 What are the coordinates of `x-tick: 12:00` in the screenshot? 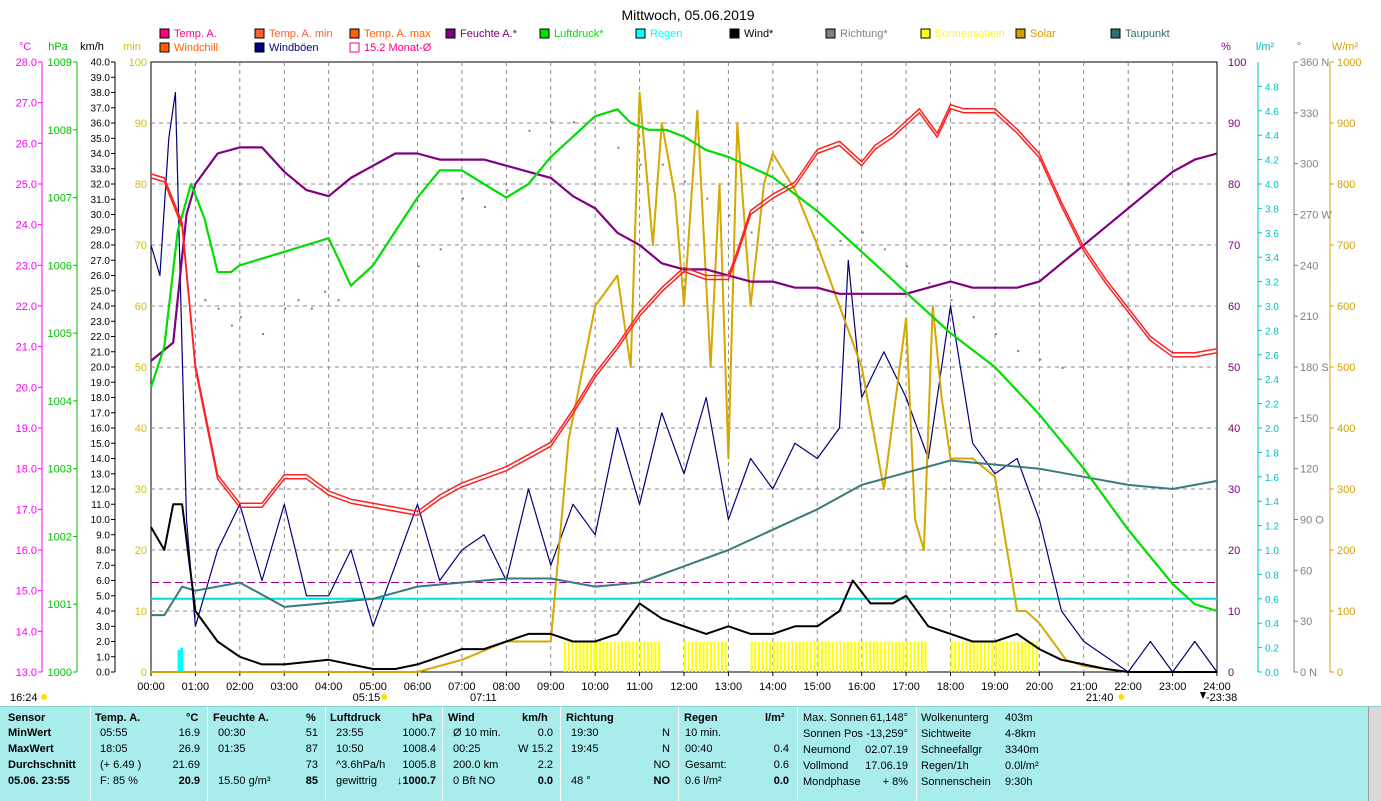 It's located at (684, 687).